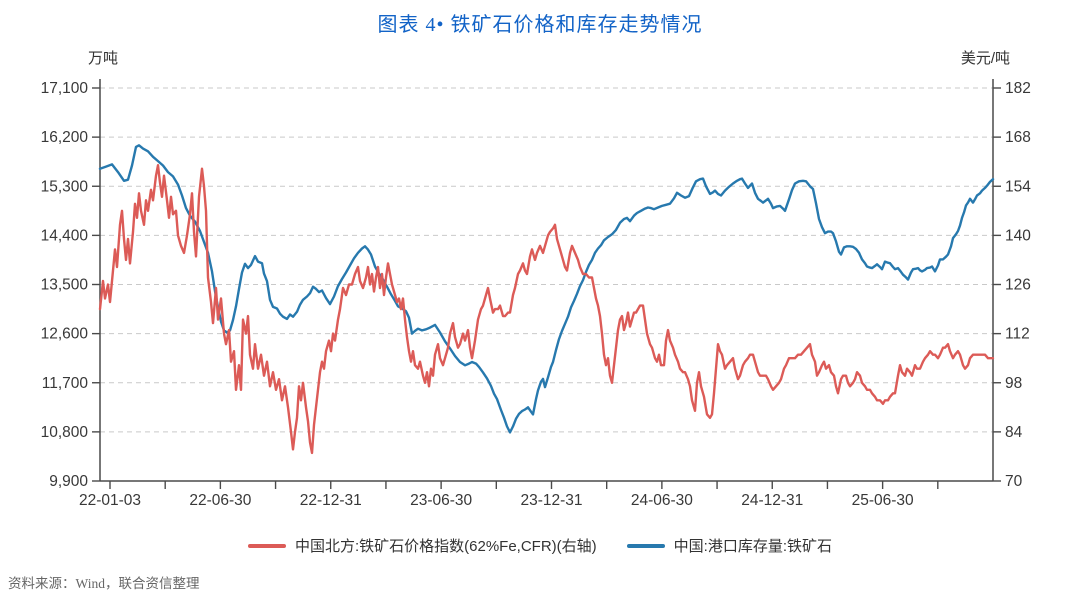  I want to click on x-axis-tick-label: 22-12-31, so click(331, 500).